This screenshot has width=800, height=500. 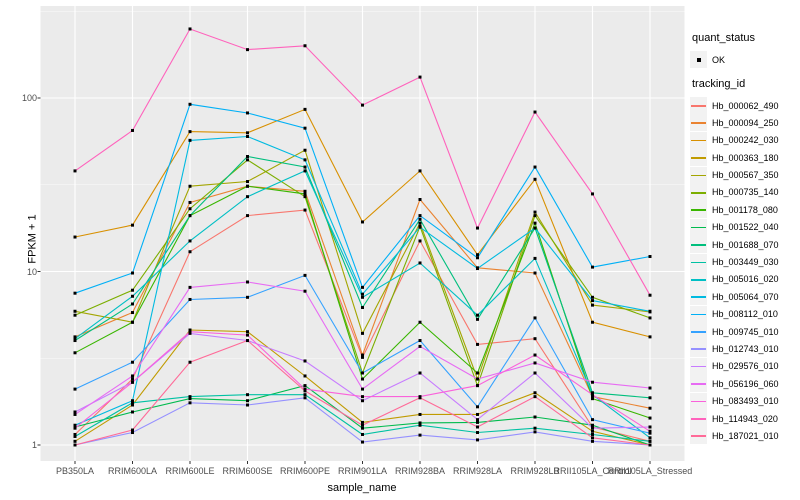 I want to click on legend-item-label: Hb_005064_070, so click(x=745, y=296).